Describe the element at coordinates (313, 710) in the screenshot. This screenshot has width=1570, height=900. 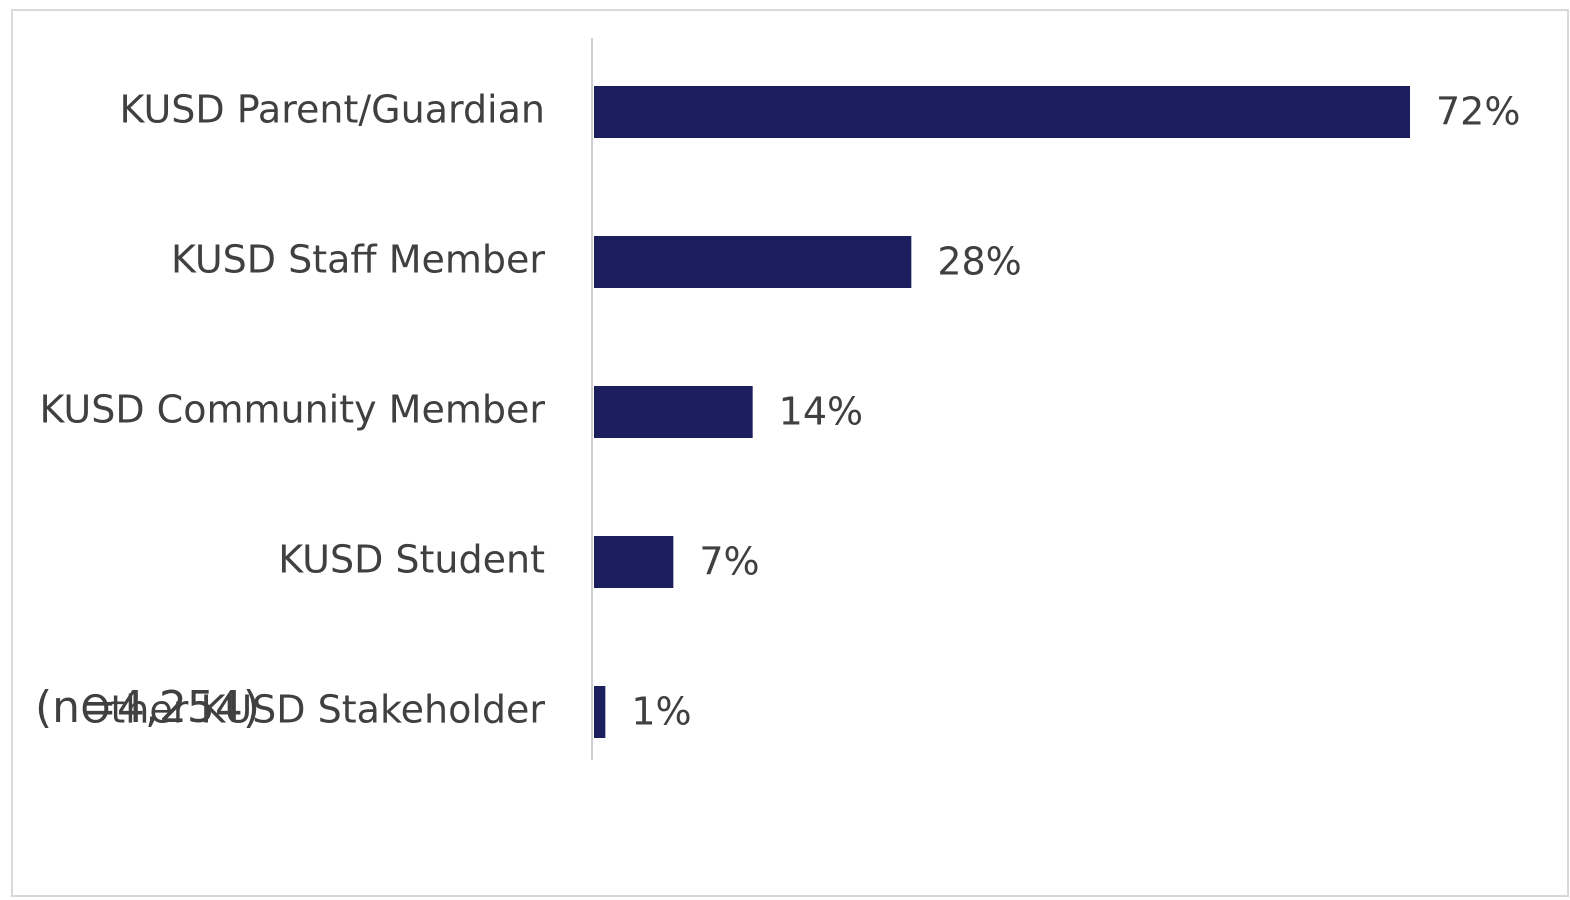
I see `category-label: Other KUSD Stakeholder` at that location.